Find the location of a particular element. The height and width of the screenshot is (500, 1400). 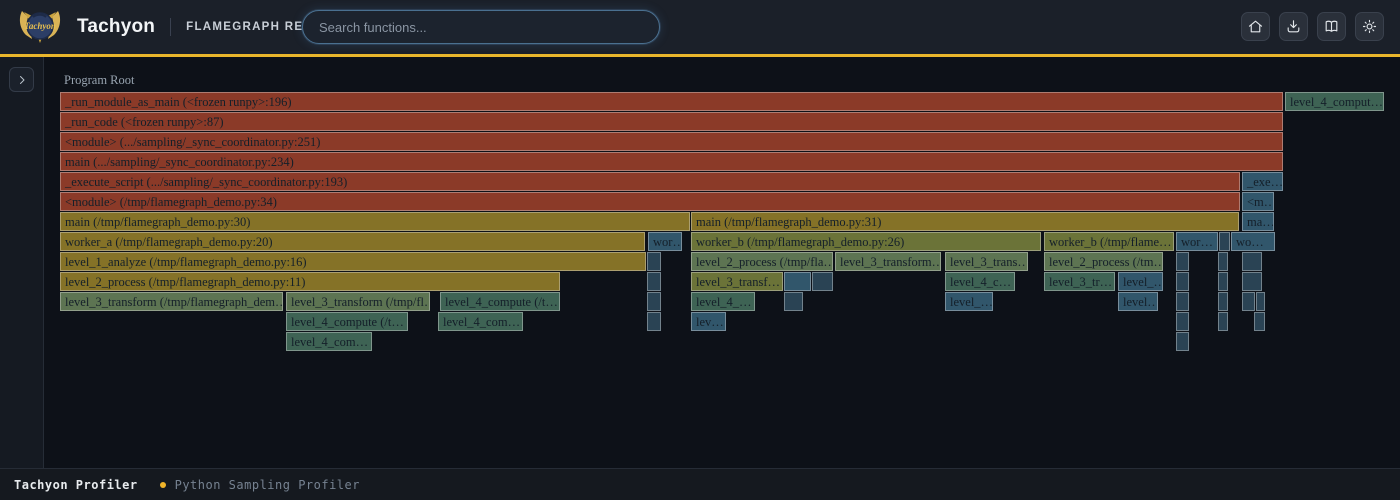

sun-icon is located at coordinates (1369, 26).